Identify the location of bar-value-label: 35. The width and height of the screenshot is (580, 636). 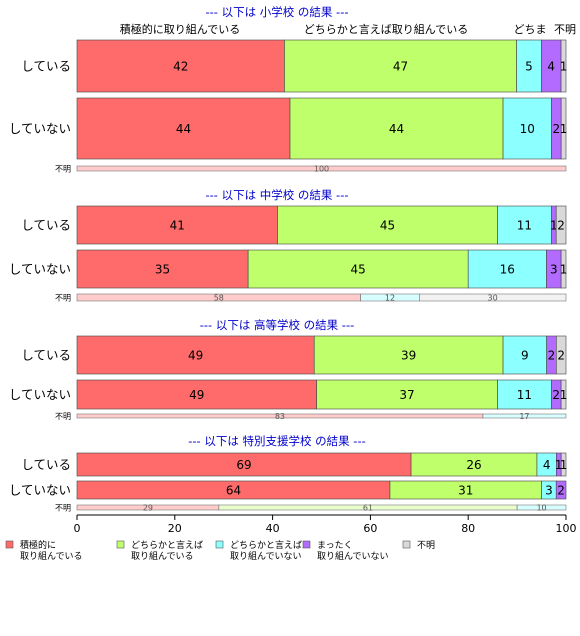
(162, 270).